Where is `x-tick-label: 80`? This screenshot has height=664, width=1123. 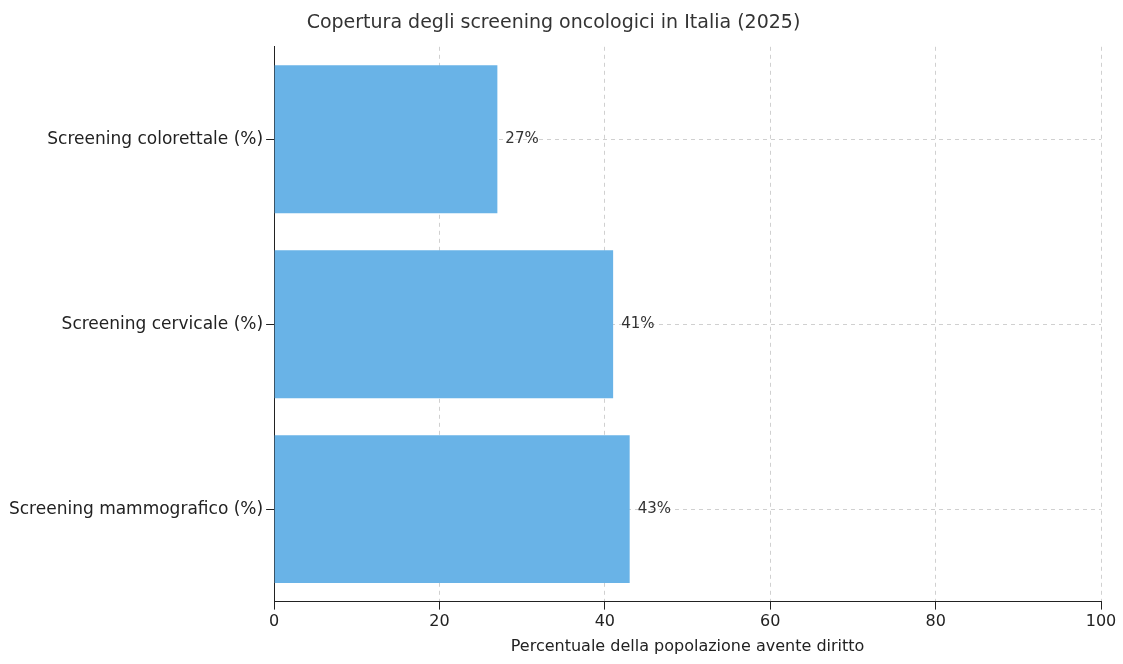 x-tick-label: 80 is located at coordinates (935, 621).